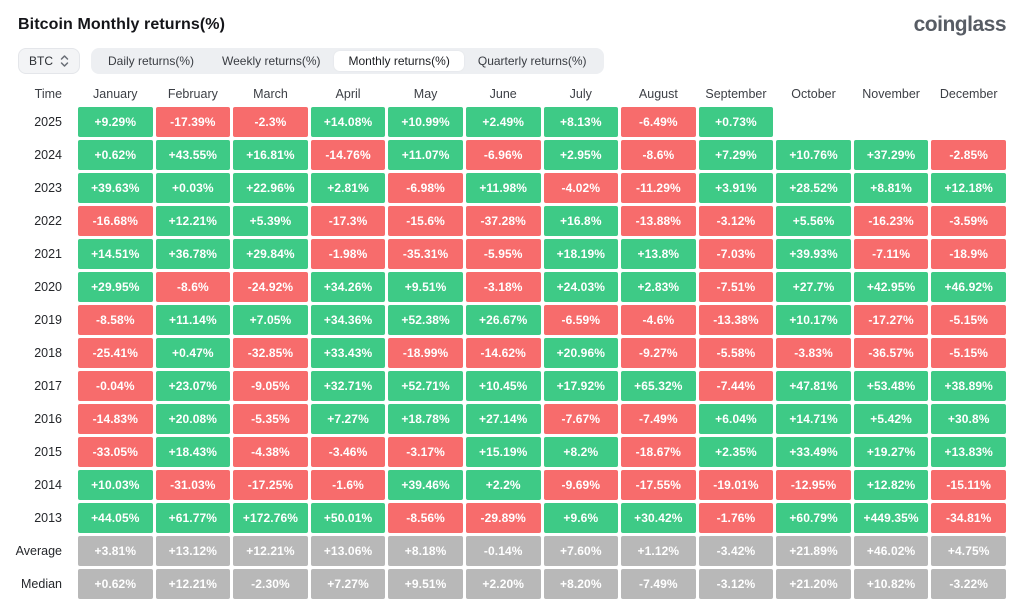 The height and width of the screenshot is (615, 1024). What do you see at coordinates (813, 419) in the screenshot?
I see `return-cell: +14.71%` at bounding box center [813, 419].